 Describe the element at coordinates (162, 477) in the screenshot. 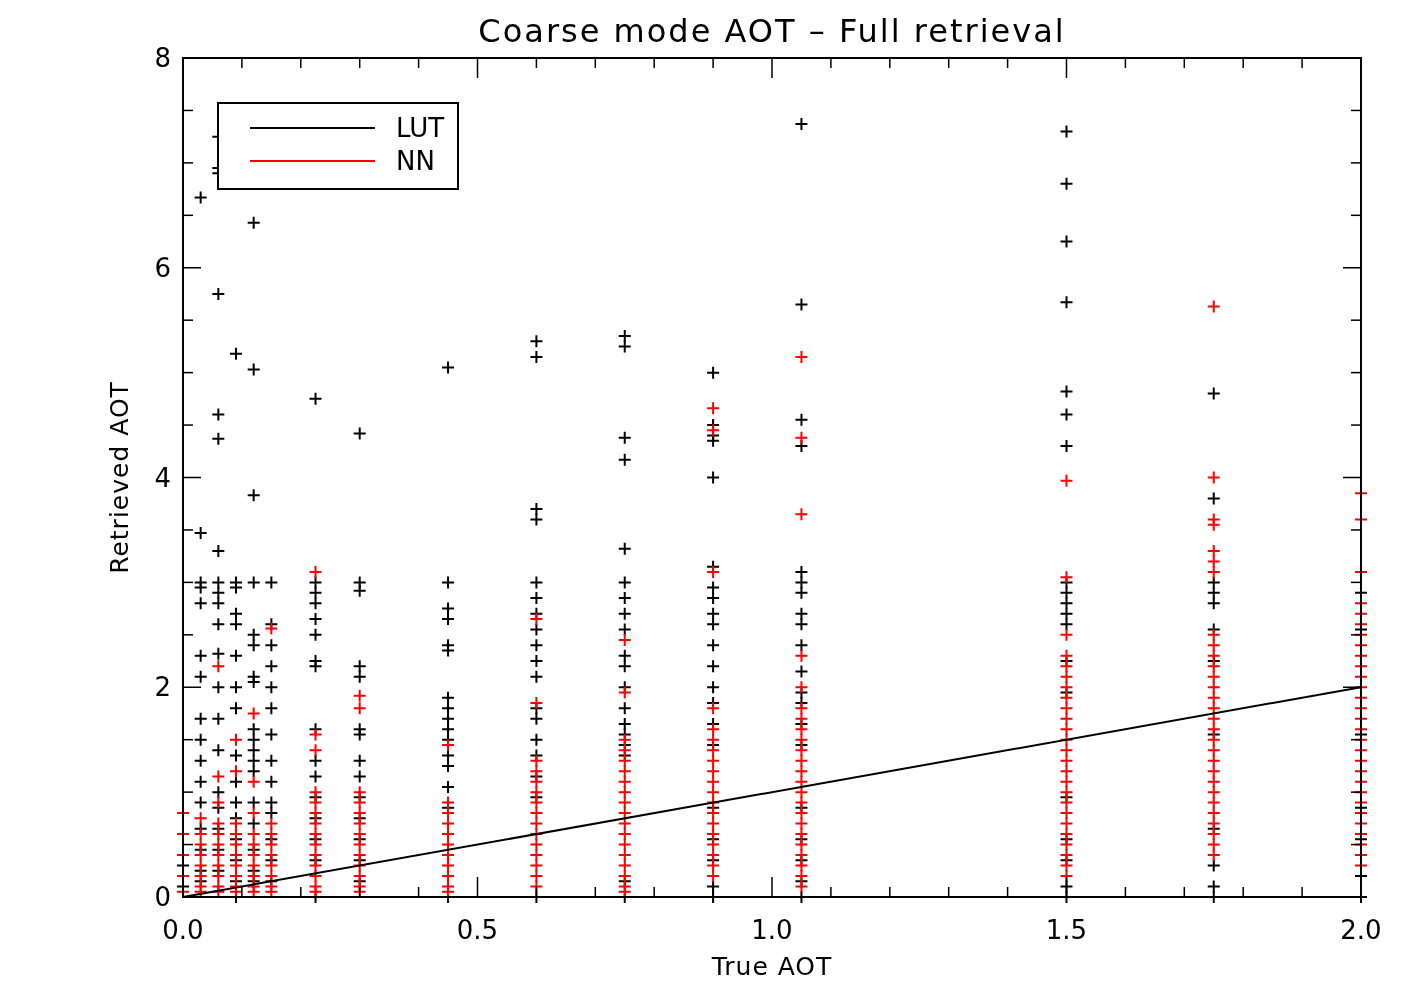

I see `y-tick-label: 4` at that location.